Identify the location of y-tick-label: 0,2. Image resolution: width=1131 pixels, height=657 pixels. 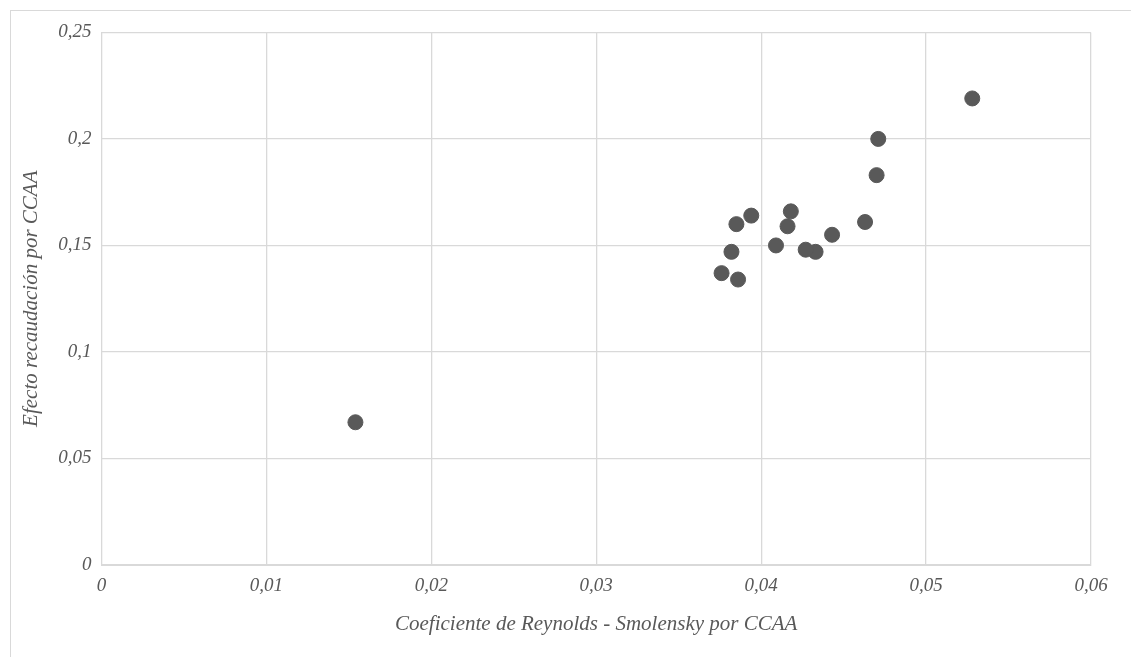
(79, 137).